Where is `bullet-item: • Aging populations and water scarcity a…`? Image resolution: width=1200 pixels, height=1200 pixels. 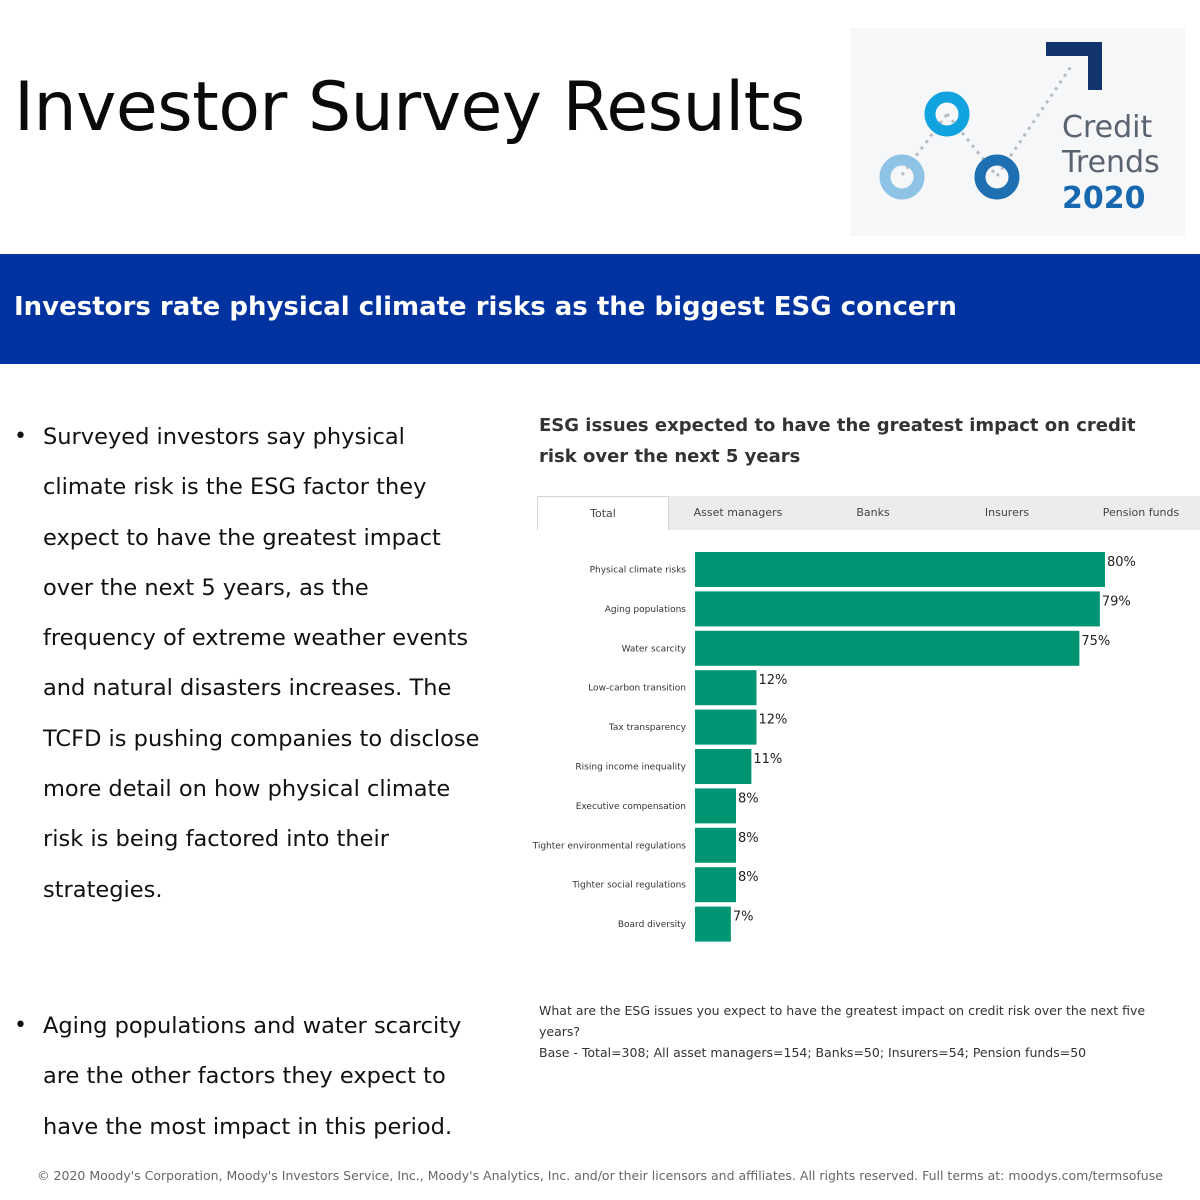 bullet-item: • Aging populations and water scarcity a… is located at coordinates (249, 1076).